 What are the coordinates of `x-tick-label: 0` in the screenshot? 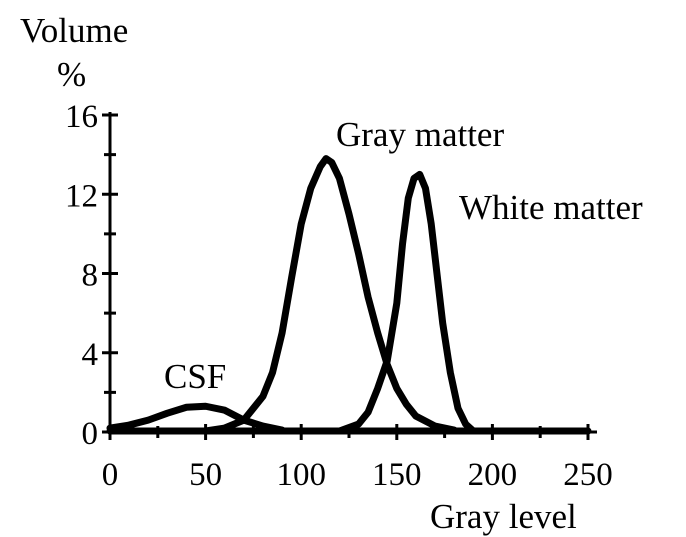 It's located at (110, 475).